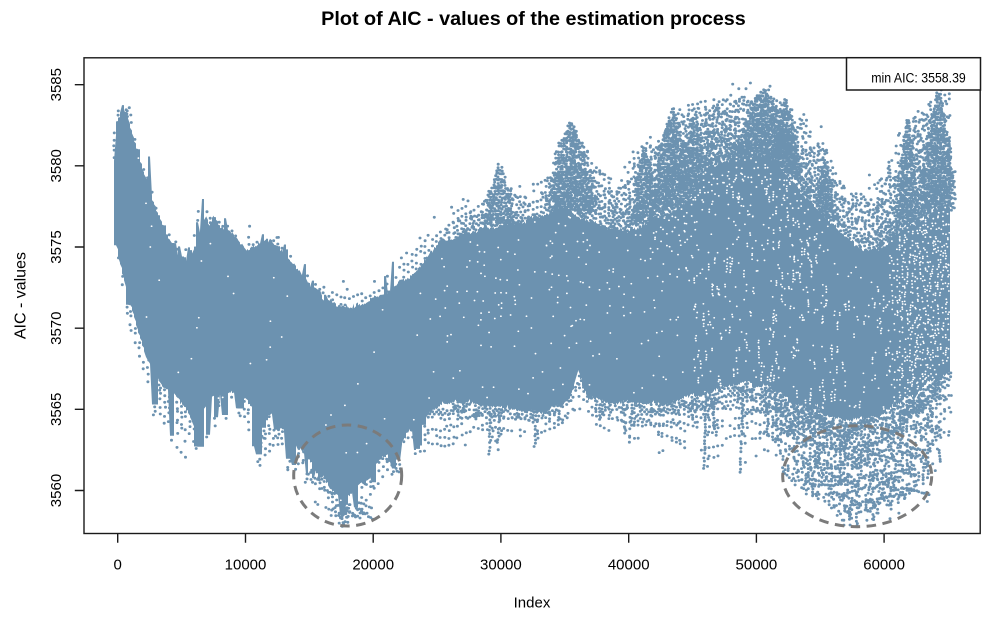 The image size is (1000, 624). What do you see at coordinates (56, 490) in the screenshot?
I see `svg-text: 3560` at bounding box center [56, 490].